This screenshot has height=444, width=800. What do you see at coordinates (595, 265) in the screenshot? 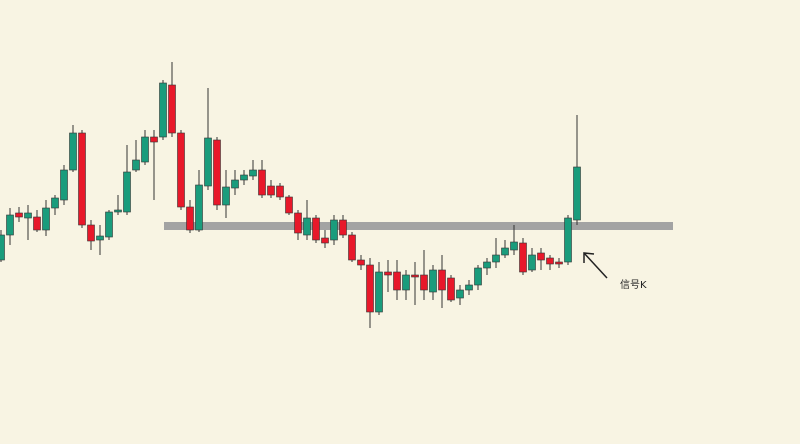
I see `arrow` at bounding box center [595, 265].